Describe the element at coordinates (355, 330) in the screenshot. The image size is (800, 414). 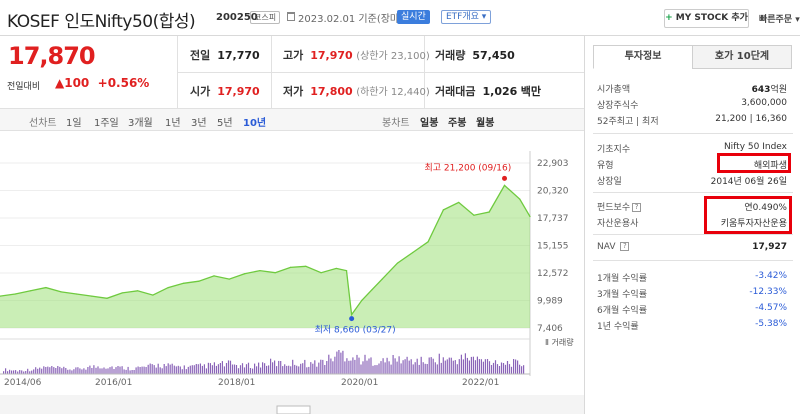
I see `min-label: 최저 8,660 (03/27)` at that location.